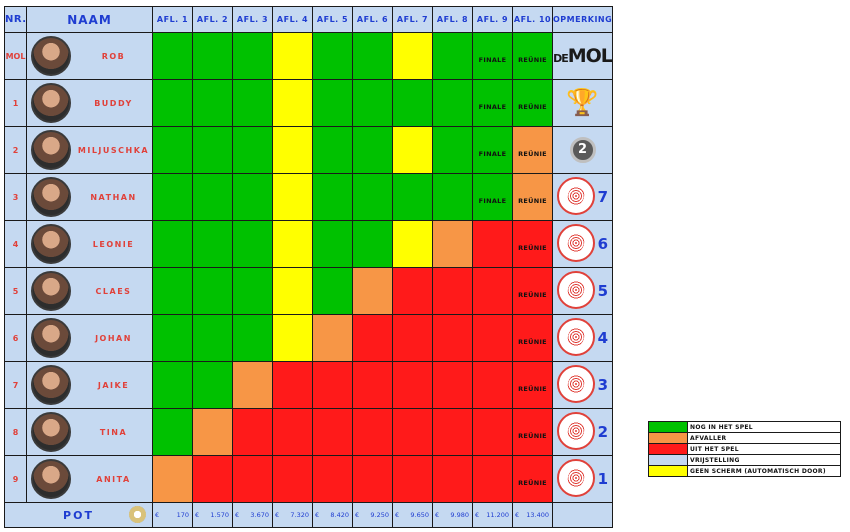  Describe the element at coordinates (492, 200) in the screenshot. I see `episode-status-label: FINALE` at that location.